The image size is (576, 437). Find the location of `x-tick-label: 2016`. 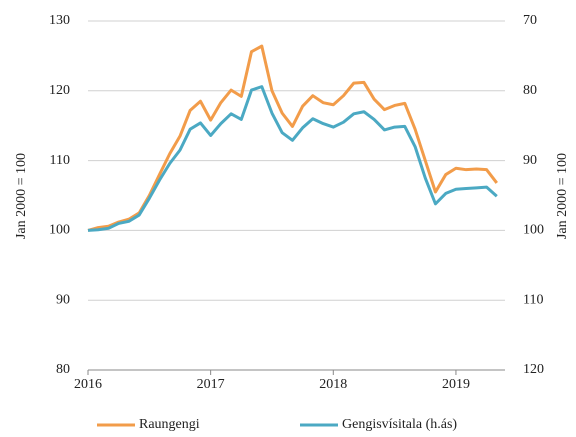

x-tick-label: 2016 is located at coordinates (88, 384).